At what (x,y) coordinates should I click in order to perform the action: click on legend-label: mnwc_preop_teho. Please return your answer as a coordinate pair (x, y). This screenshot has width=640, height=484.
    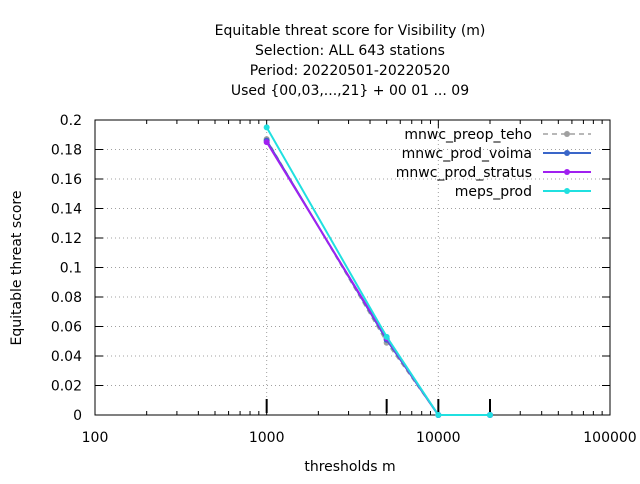
    Looking at the image, I should click on (468, 135).